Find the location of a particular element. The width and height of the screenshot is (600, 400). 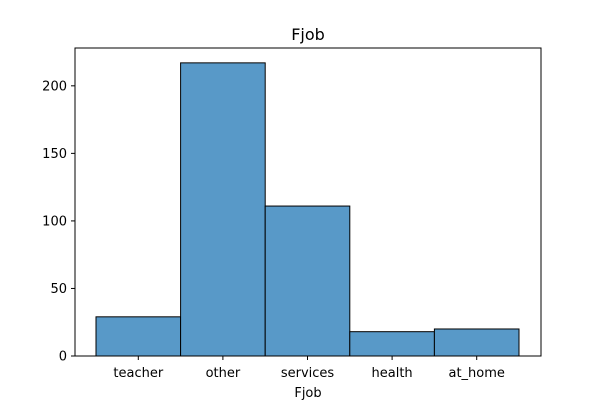

x-axis-ticks: teacher other services health at_home is located at coordinates (309, 368).